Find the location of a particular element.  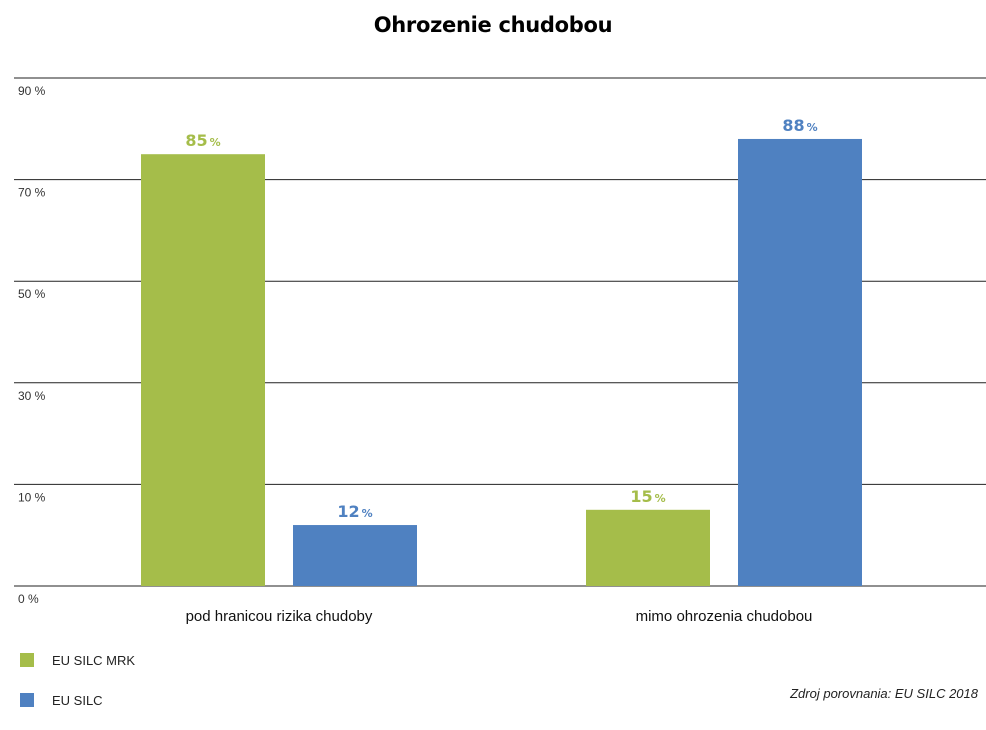

y-tick-label: 10 % is located at coordinates (32, 497).